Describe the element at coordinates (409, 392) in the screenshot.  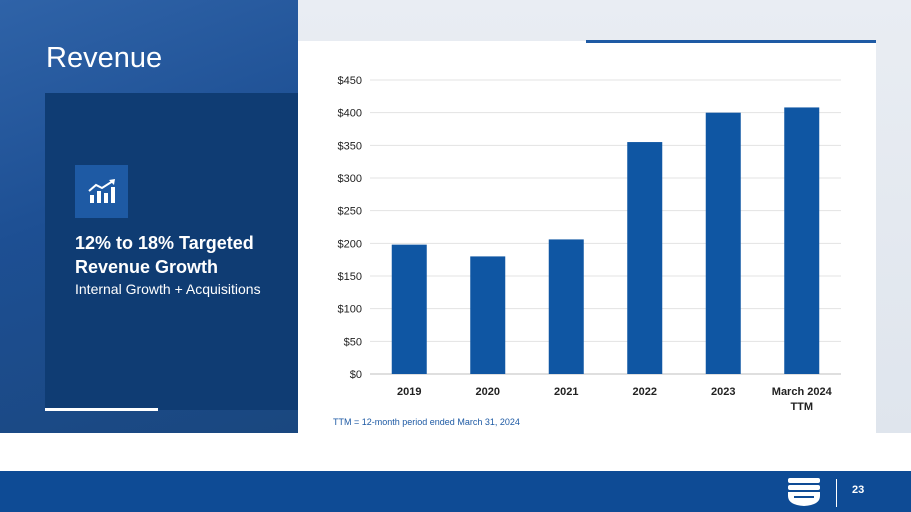
I see `x-tick-label: 2019` at that location.